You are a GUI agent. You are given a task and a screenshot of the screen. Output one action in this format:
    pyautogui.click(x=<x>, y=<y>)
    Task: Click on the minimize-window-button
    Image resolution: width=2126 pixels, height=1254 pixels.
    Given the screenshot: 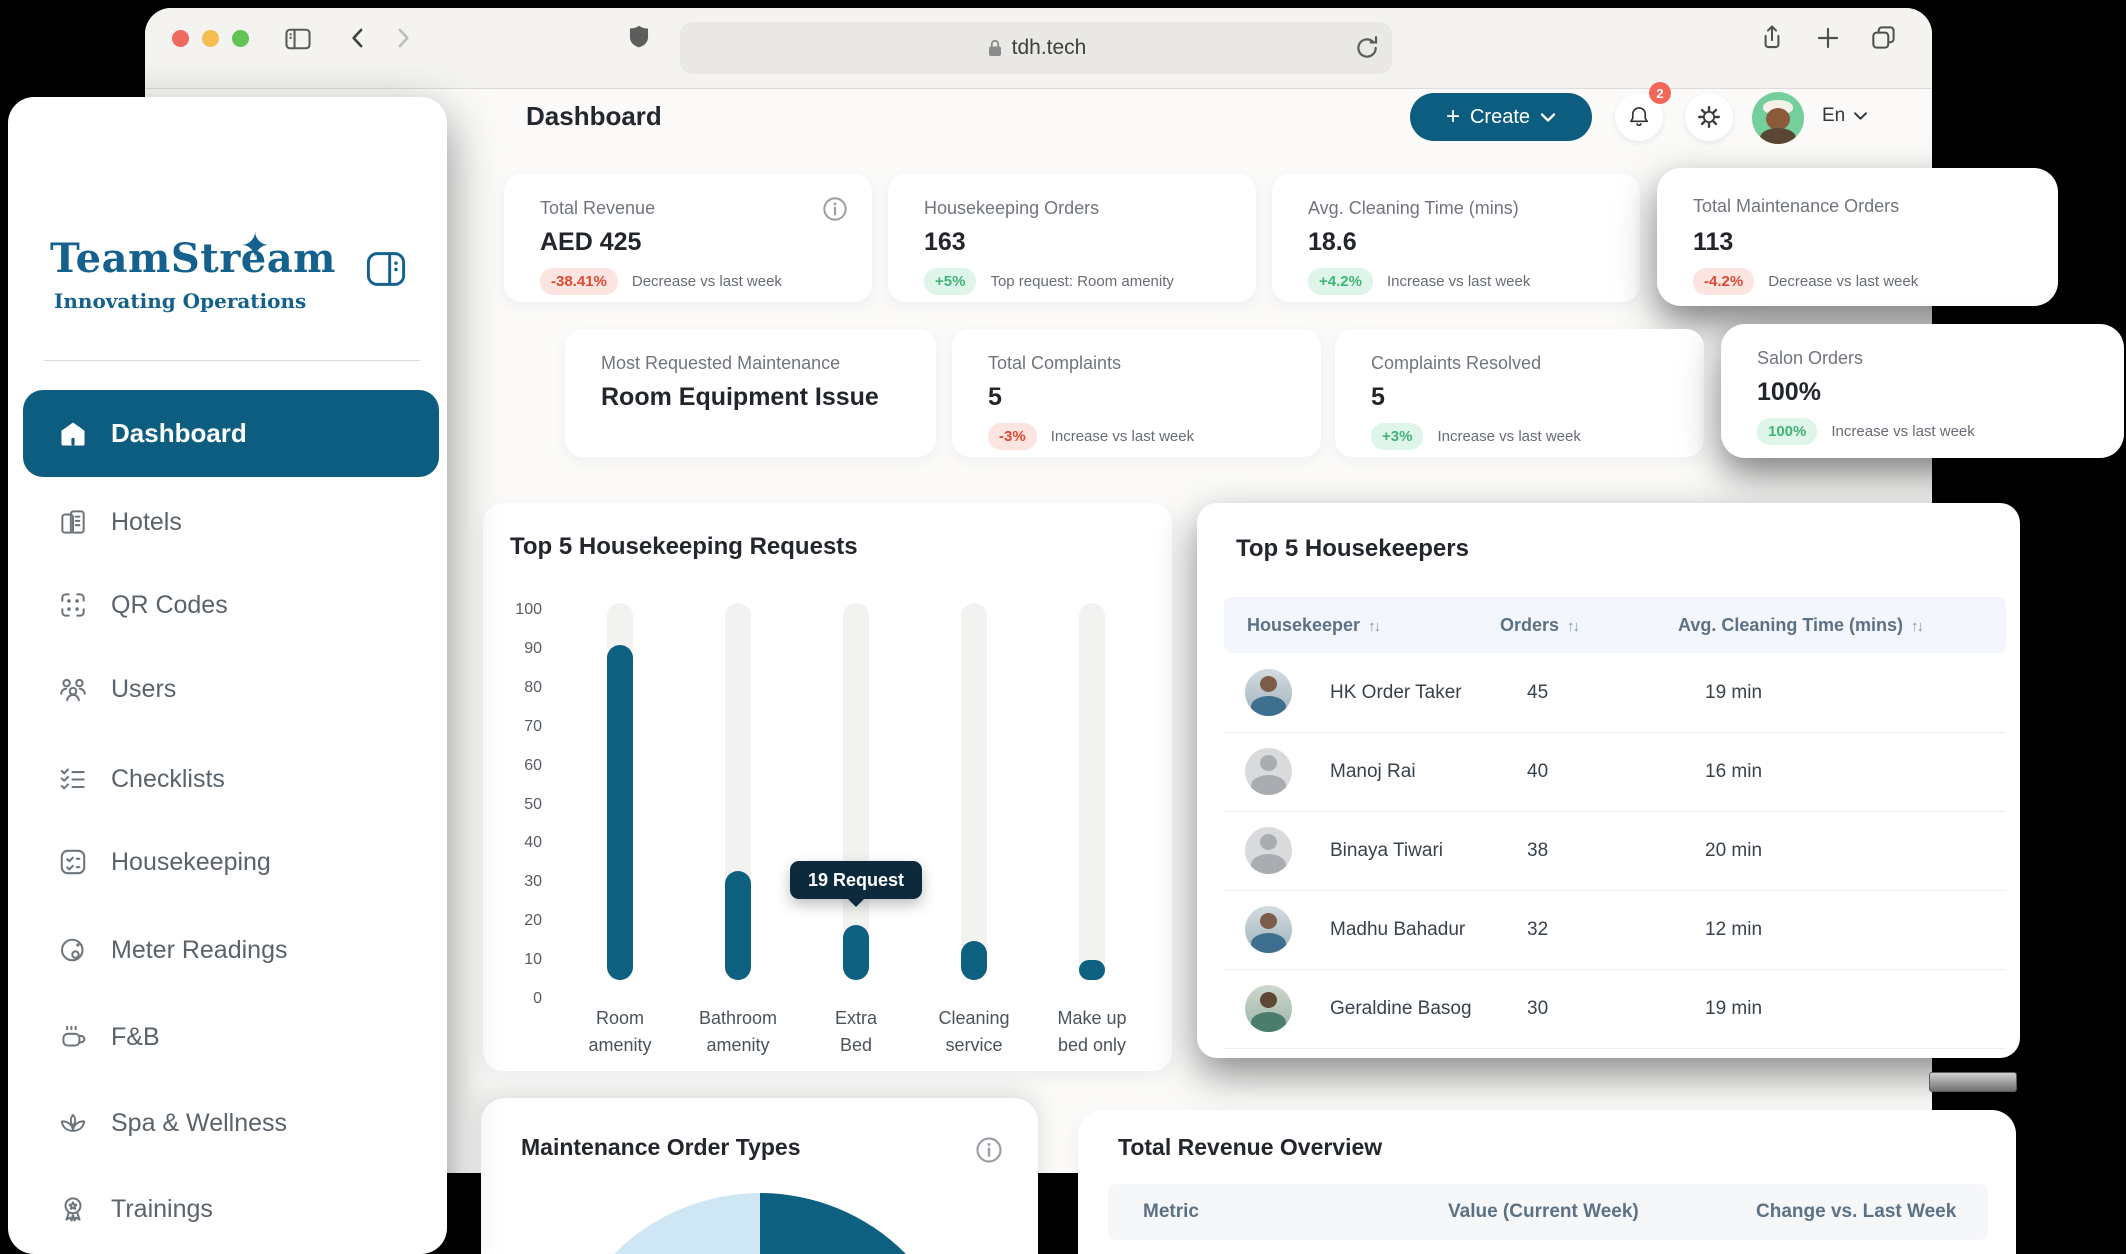 What is the action you would take?
    pyautogui.click(x=210, y=38)
    